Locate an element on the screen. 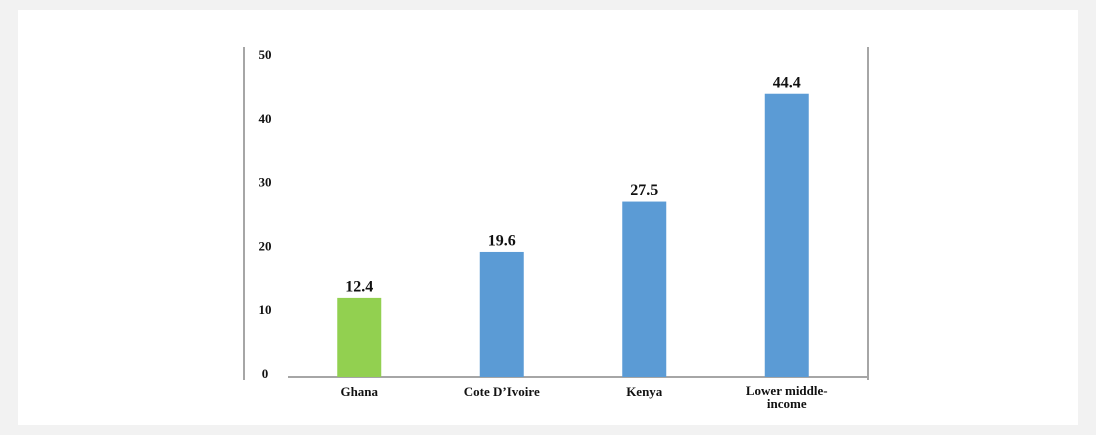 The image size is (1096, 435). y-tick-label: 0 is located at coordinates (265, 373).